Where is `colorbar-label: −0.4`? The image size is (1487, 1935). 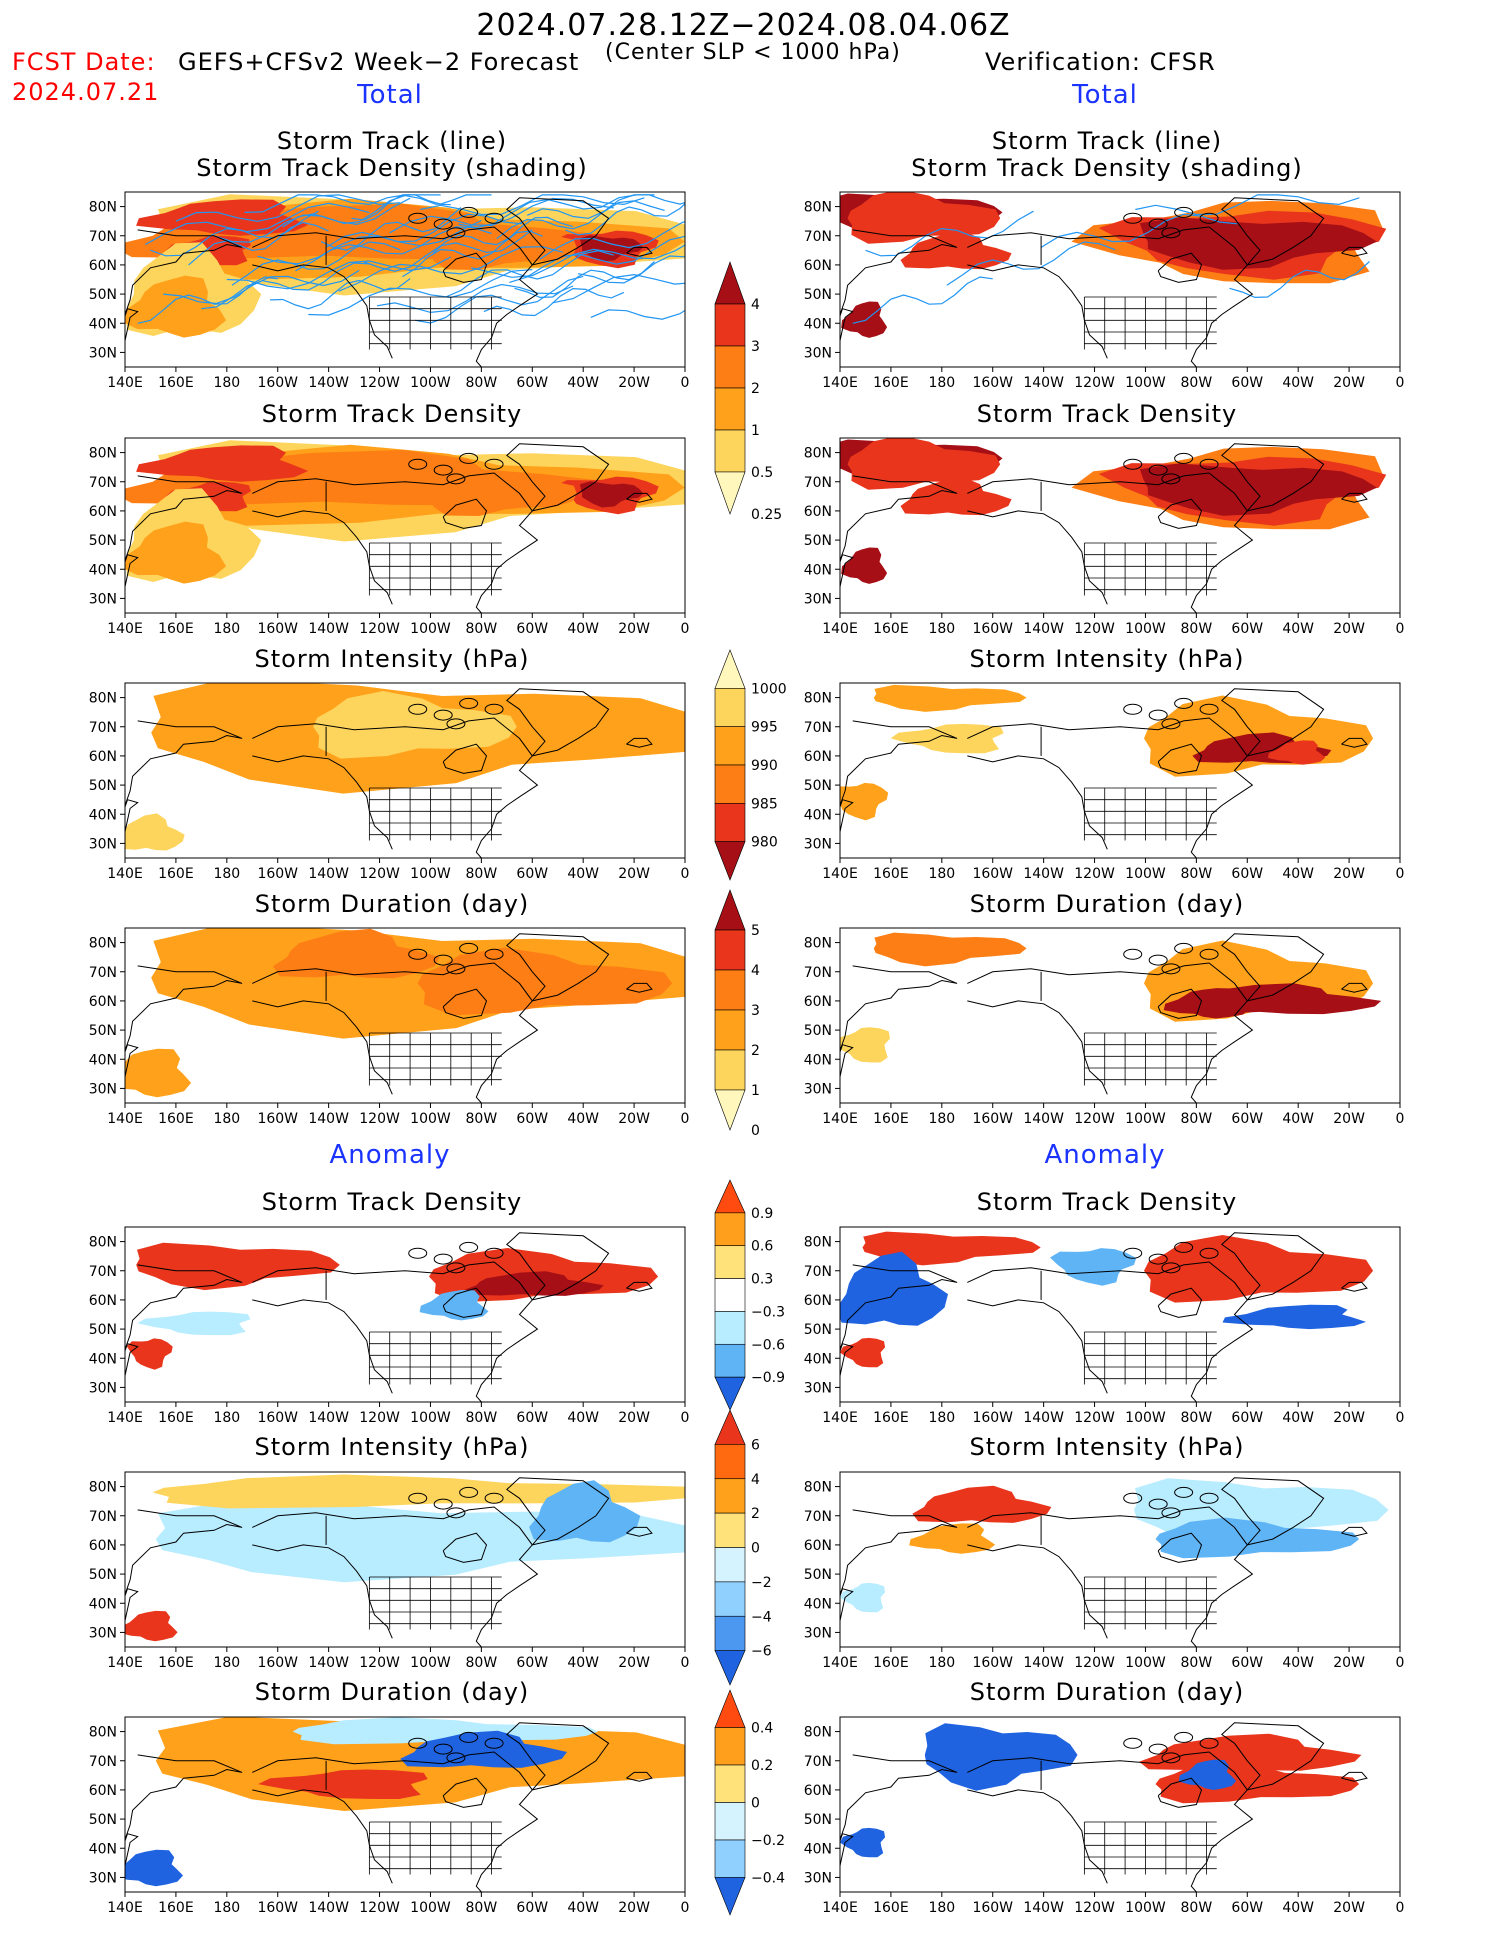
colorbar-label: −0.4 is located at coordinates (768, 1879).